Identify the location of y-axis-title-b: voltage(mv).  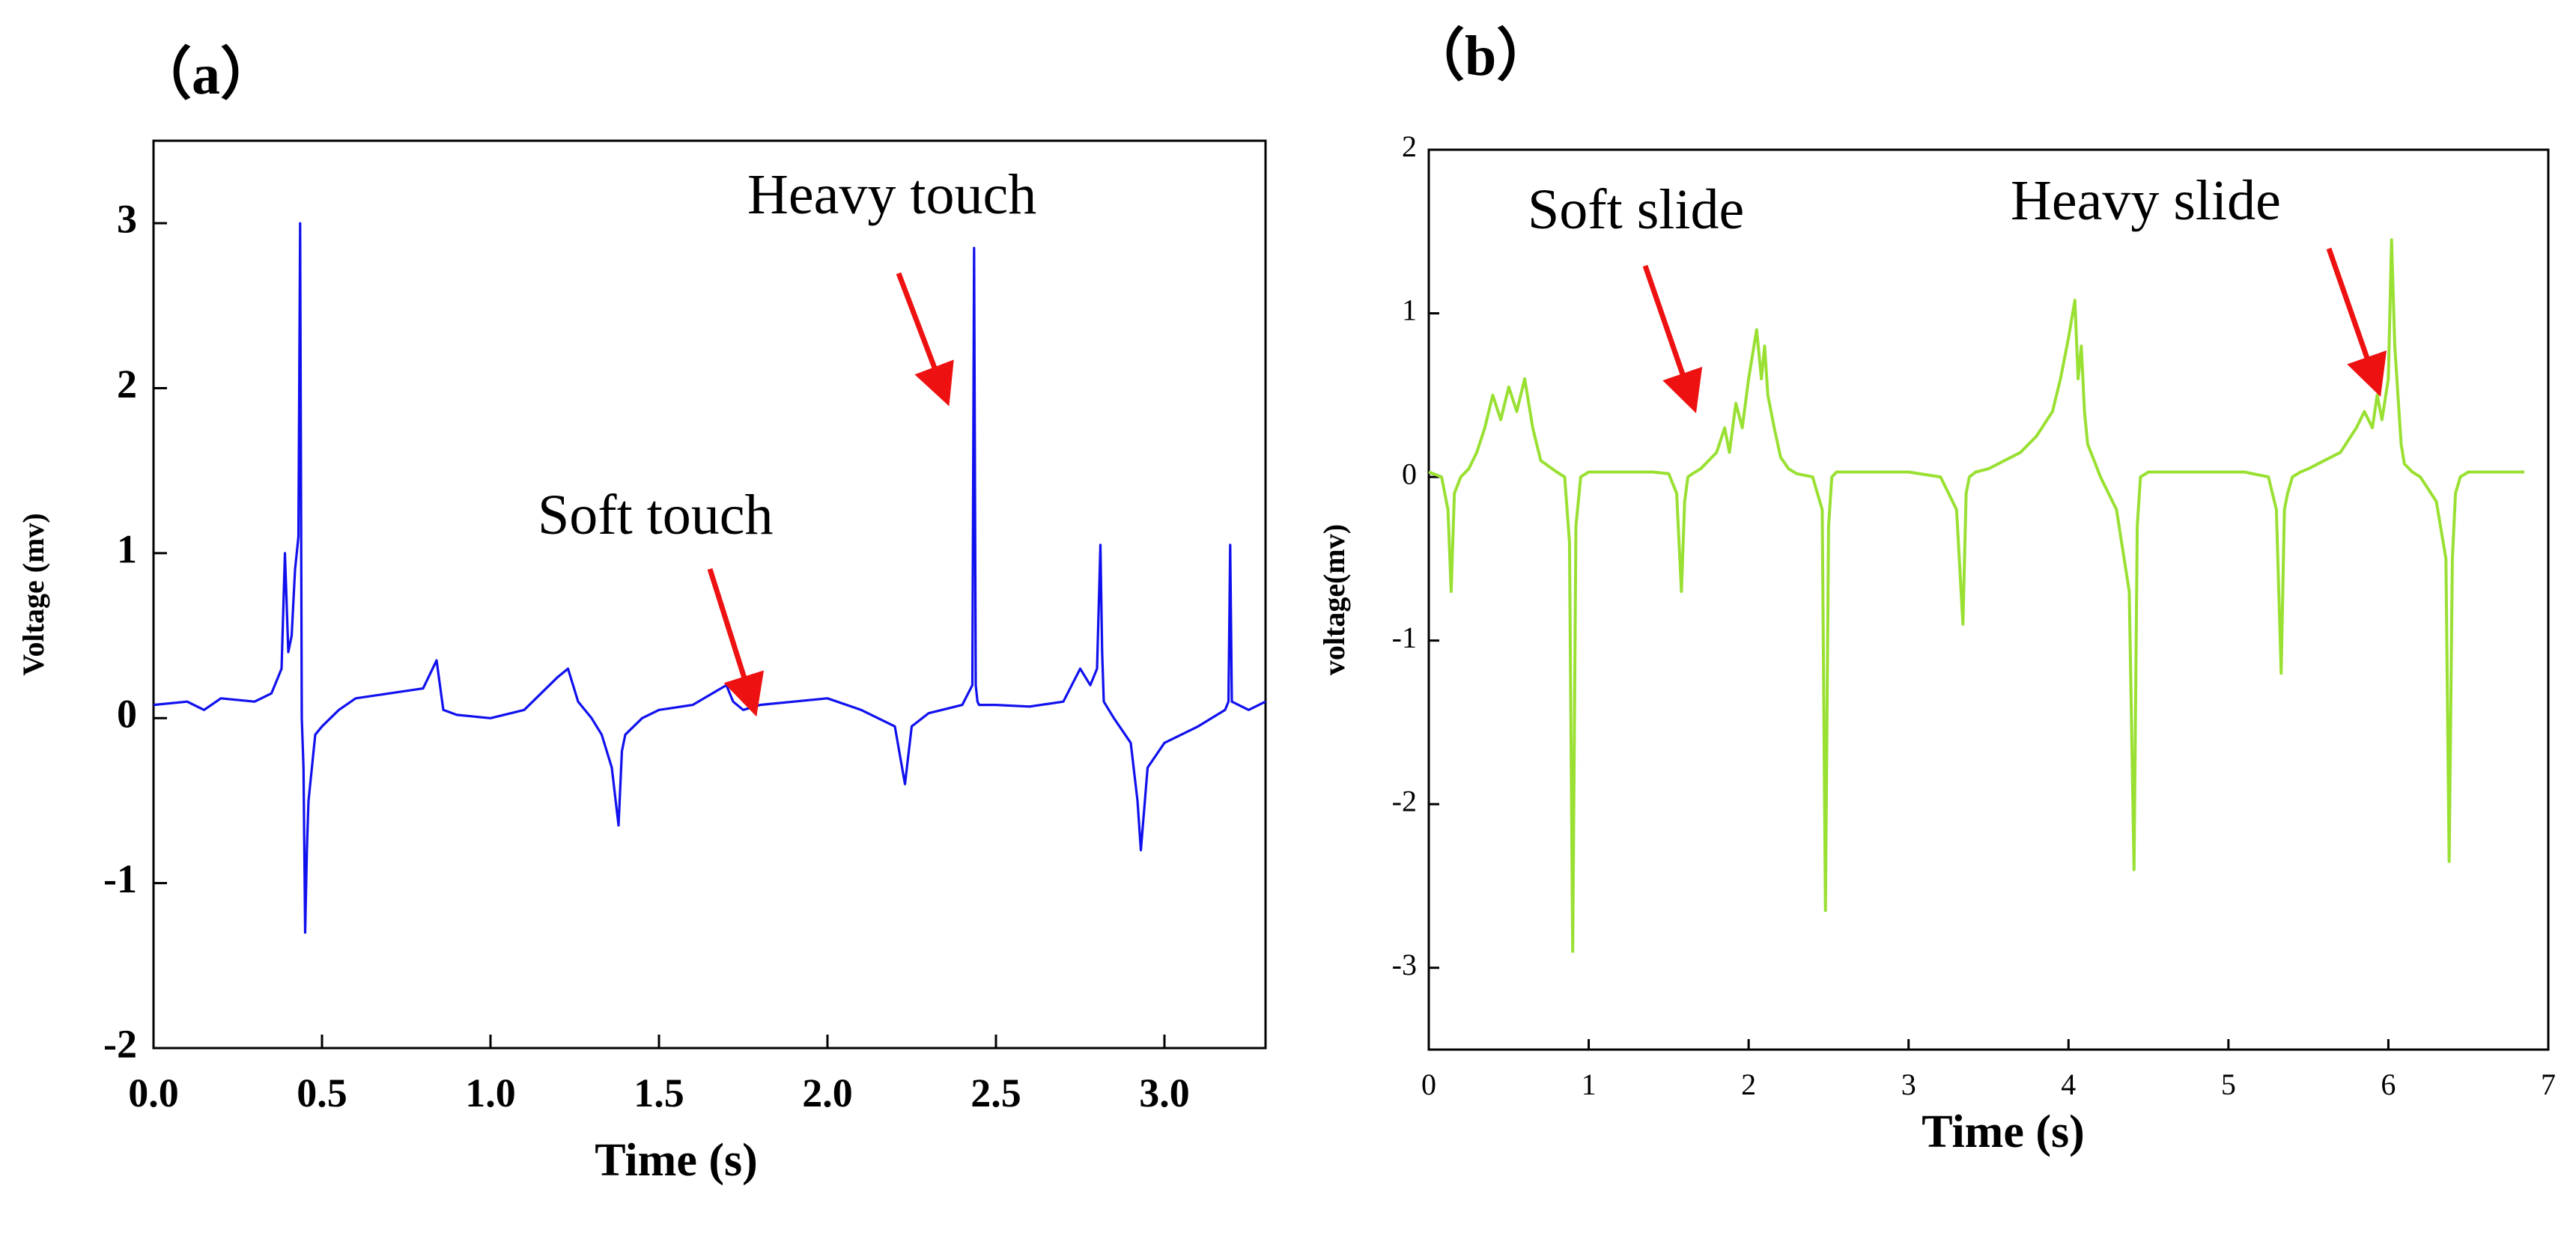
(1334, 600).